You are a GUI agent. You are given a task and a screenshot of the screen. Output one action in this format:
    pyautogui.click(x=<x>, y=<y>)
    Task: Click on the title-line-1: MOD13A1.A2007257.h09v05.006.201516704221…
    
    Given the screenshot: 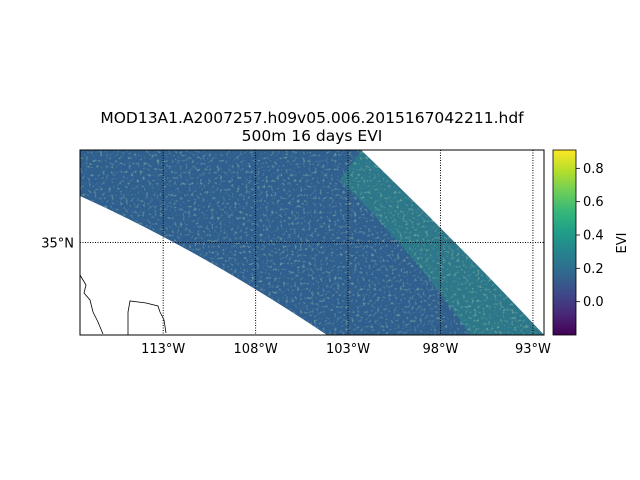 What is the action you would take?
    pyautogui.click(x=312, y=118)
    